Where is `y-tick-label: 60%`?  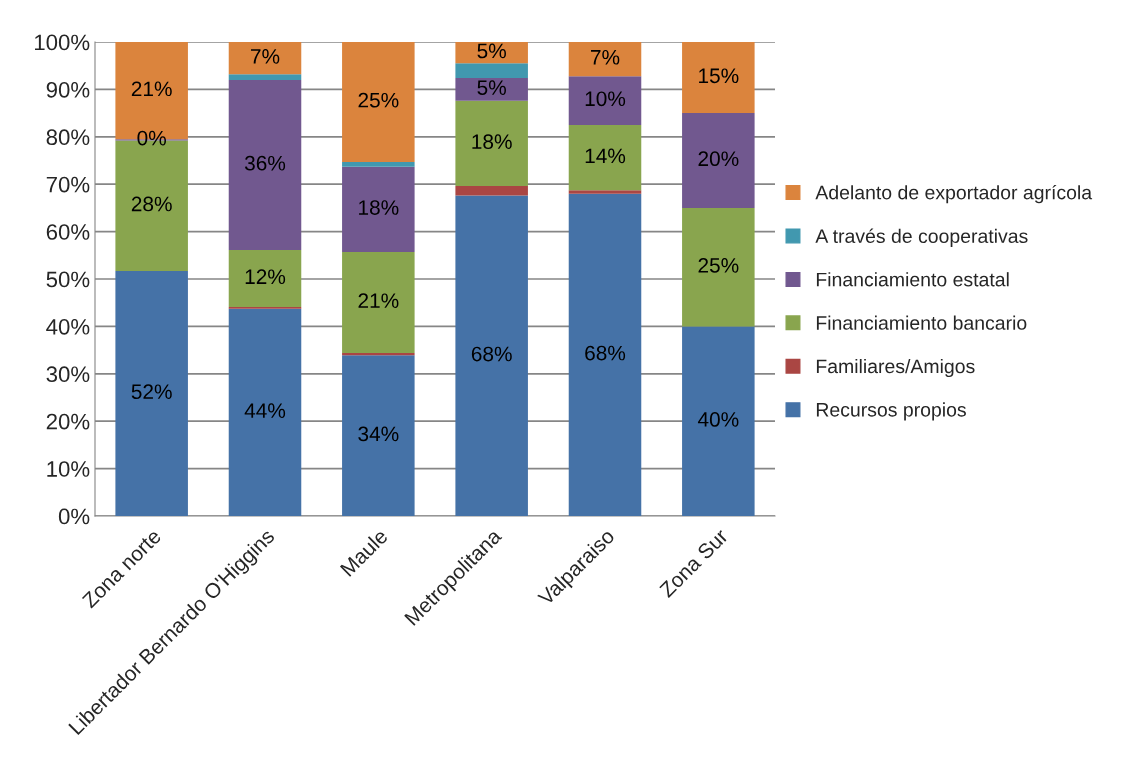
y-tick-label: 60% is located at coordinates (68, 232).